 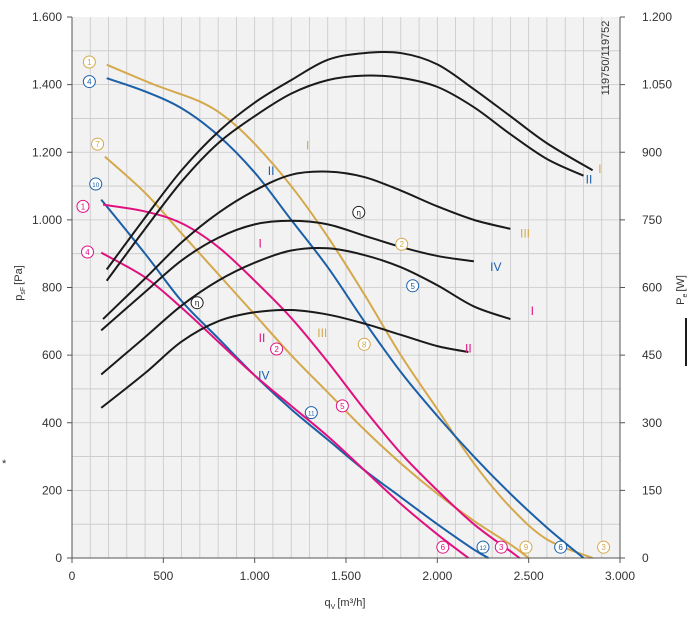 I want to click on x-axis-label-unit: [m³/h], so click(x=351, y=603).